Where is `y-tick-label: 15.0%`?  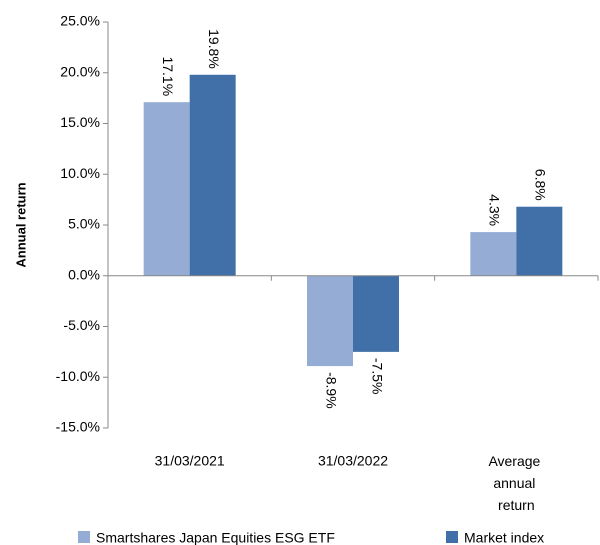 y-tick-label: 15.0% is located at coordinates (80, 122).